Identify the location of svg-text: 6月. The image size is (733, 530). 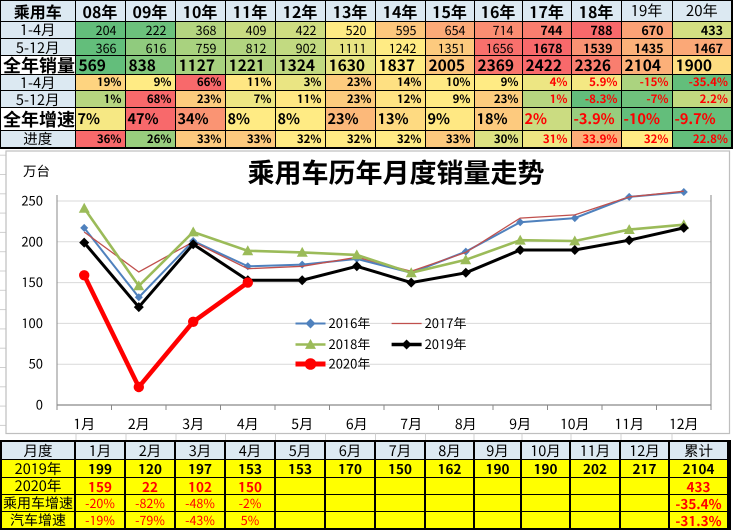
(357, 424).